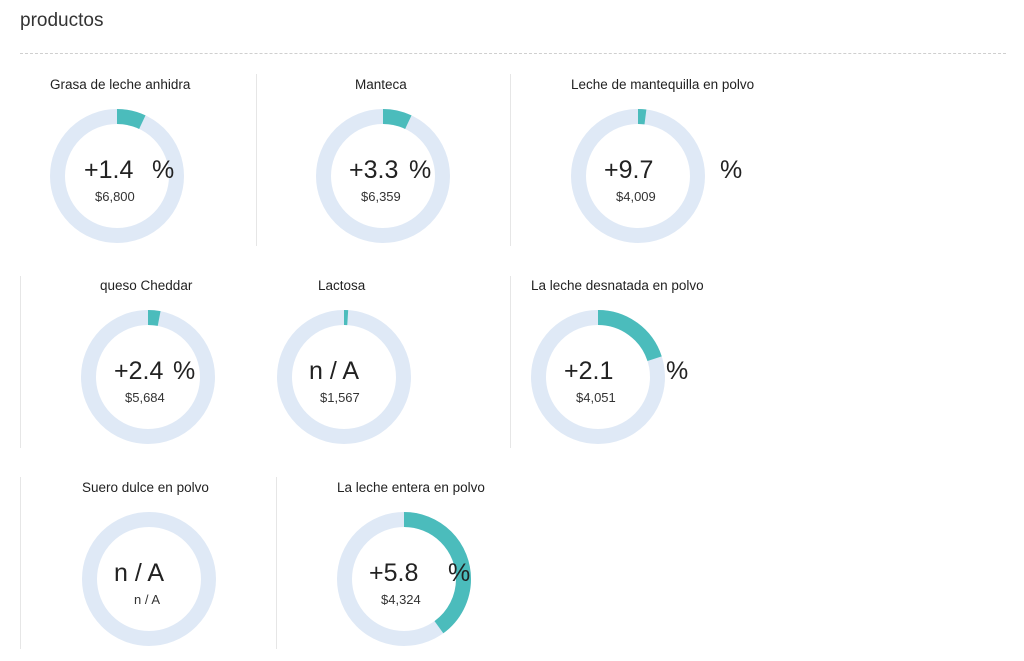 The width and height of the screenshot is (1024, 661). I want to click on price-value: n / A, so click(147, 599).